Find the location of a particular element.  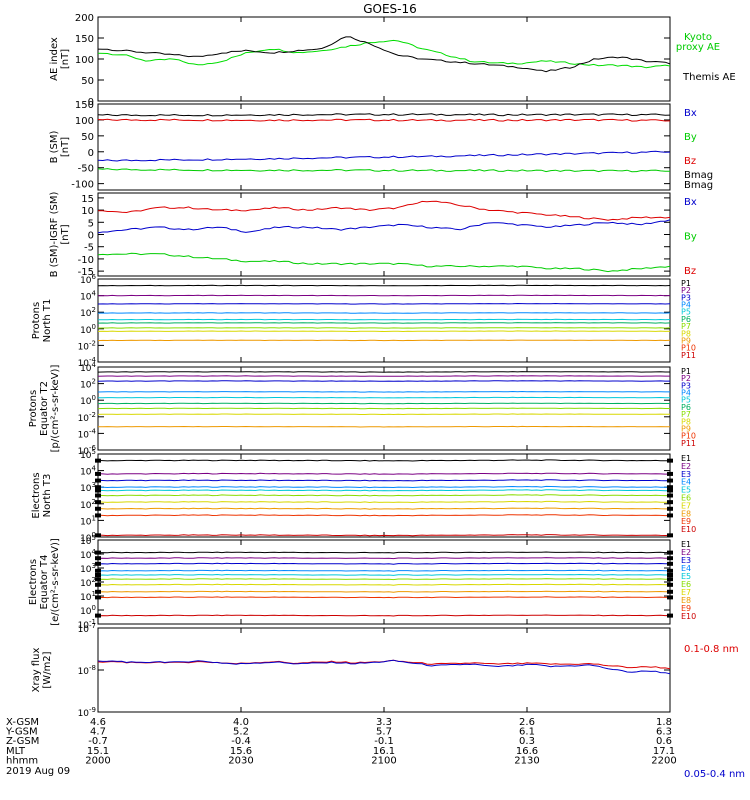

legend-e2: E2 is located at coordinates (686, 466).